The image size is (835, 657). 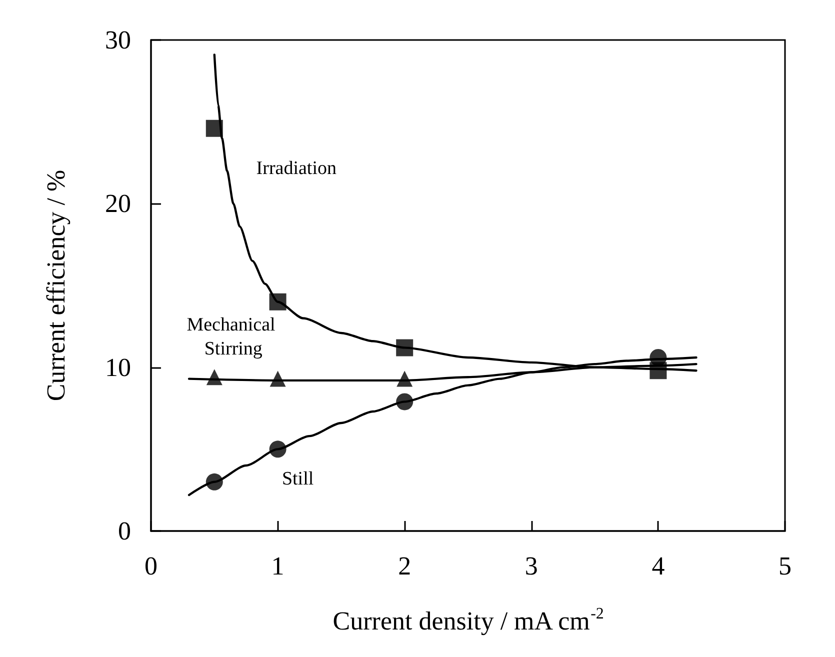 I want to click on y-tick-label: 10, so click(x=118, y=367).